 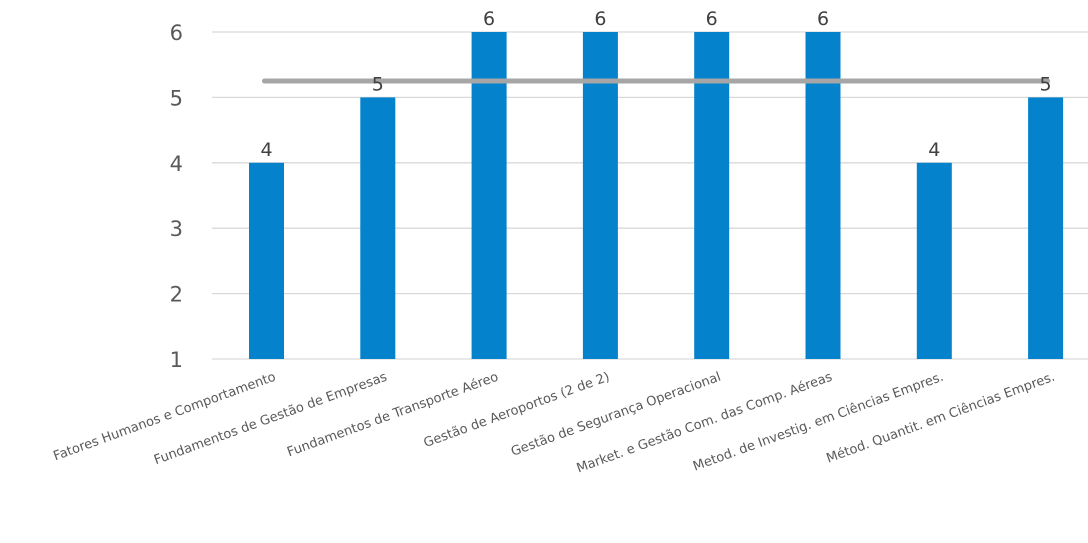 I want to click on y-tick-label: 2, so click(x=176, y=295).